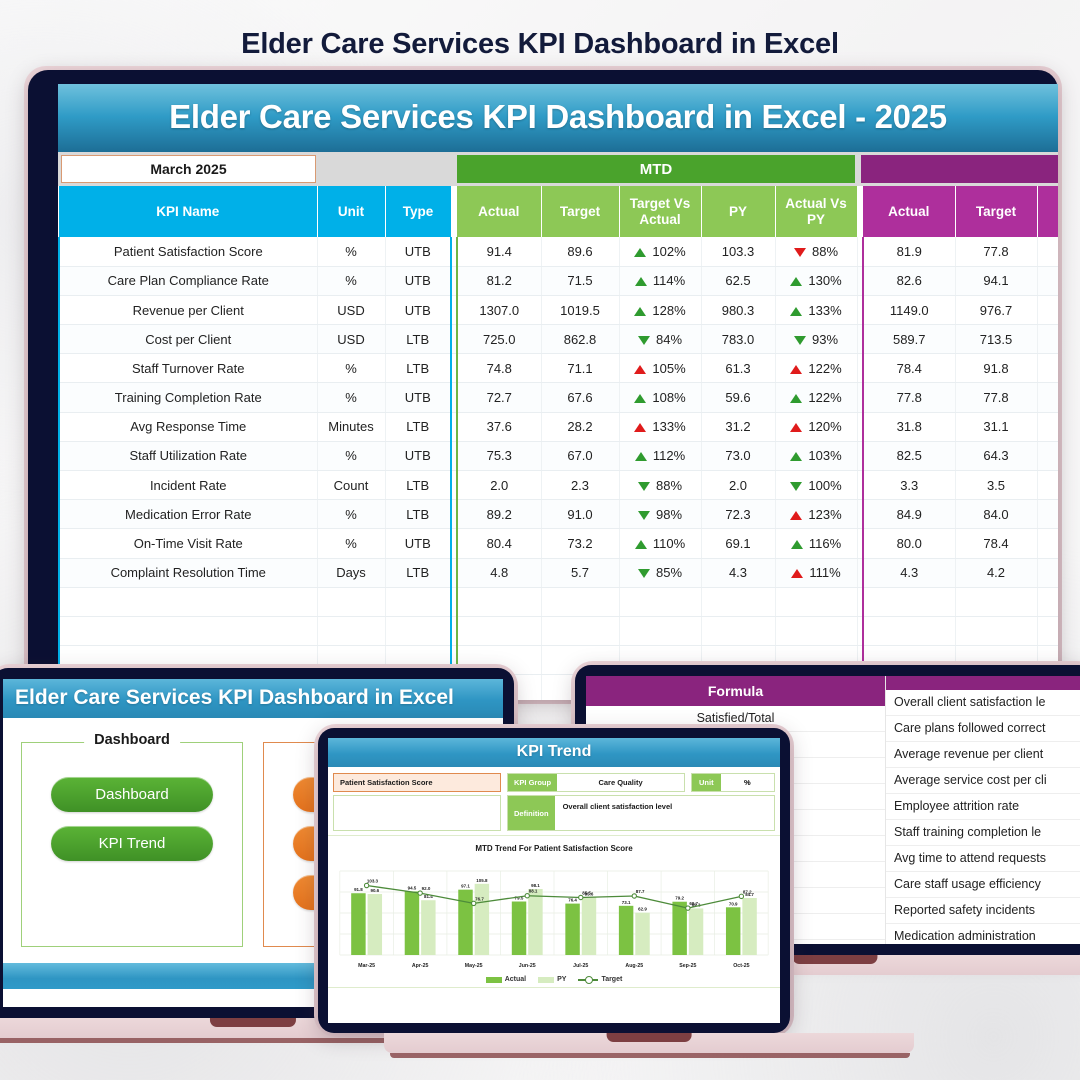  Describe the element at coordinates (660, 212) in the screenshot. I see `col-target-vs-actual: Target Vs Actual` at that location.